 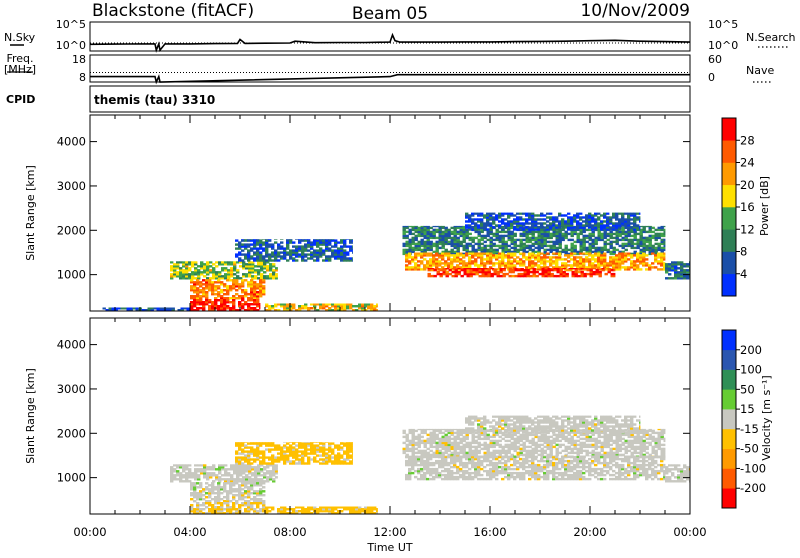 I want to click on freq-panel-frame, so click(x=390, y=68).